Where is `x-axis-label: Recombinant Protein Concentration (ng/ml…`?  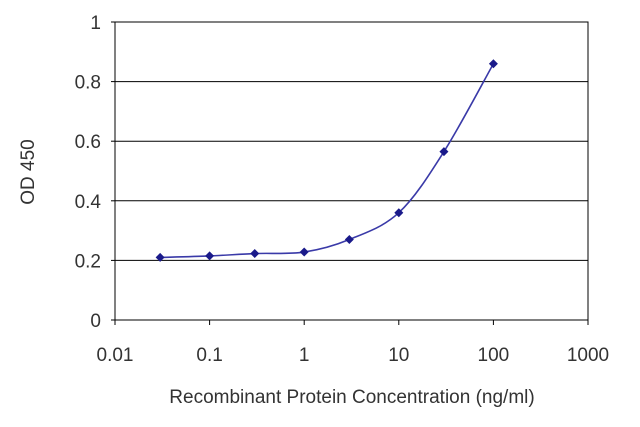 x-axis-label: Recombinant Protein Concentration (ng/ml… is located at coordinates (351, 397).